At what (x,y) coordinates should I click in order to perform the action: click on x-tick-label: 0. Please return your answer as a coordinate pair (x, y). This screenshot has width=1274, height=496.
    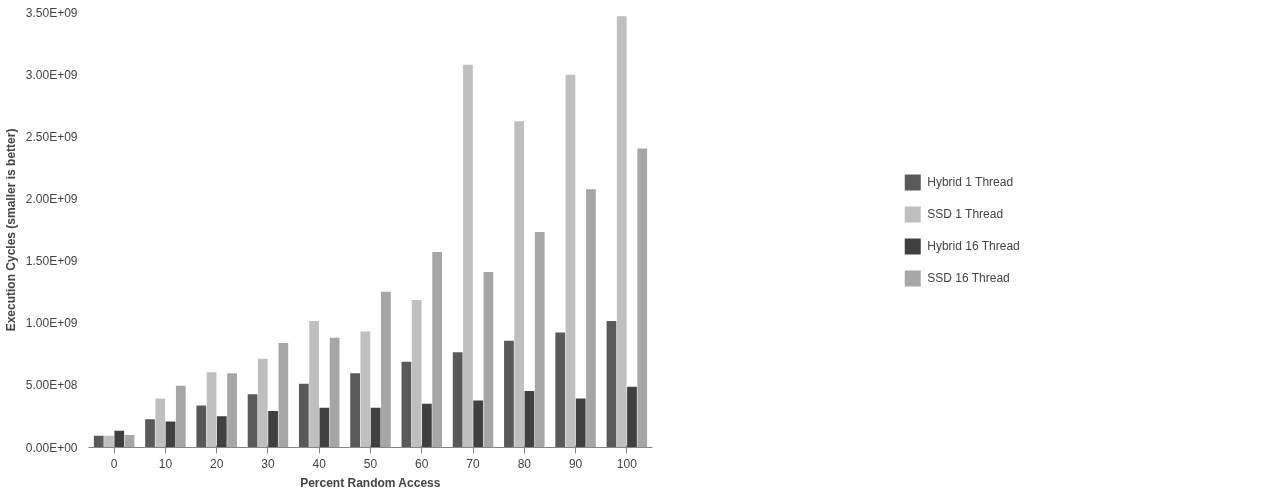
    Looking at the image, I should click on (114, 463).